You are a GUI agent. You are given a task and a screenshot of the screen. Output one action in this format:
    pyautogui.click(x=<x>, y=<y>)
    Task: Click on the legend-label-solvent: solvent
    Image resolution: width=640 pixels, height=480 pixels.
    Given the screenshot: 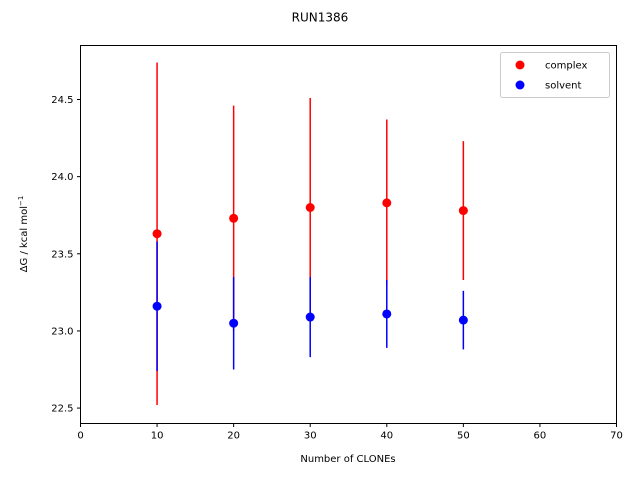 What is the action you would take?
    pyautogui.click(x=563, y=86)
    